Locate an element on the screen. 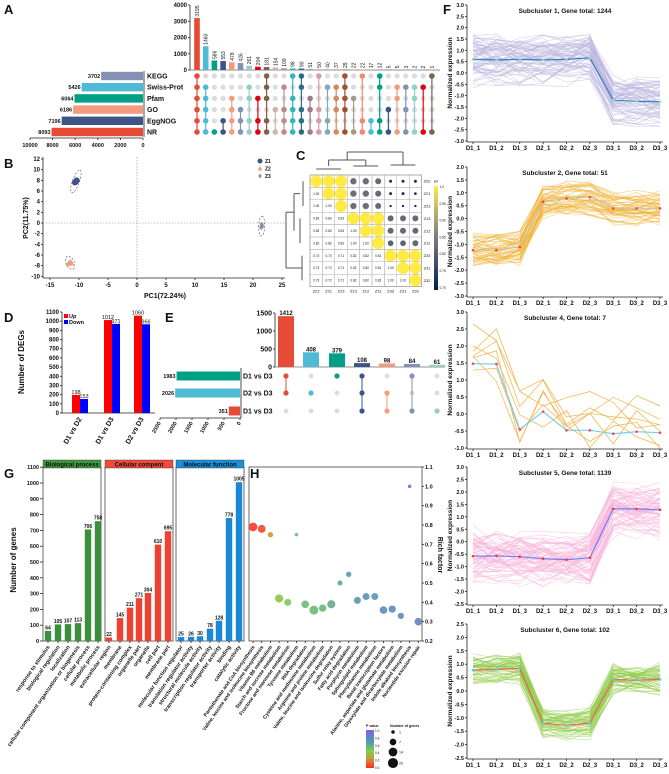 Image resolution: width=669 pixels, height=774 pixels. panel-letter: H is located at coordinates (254, 473).